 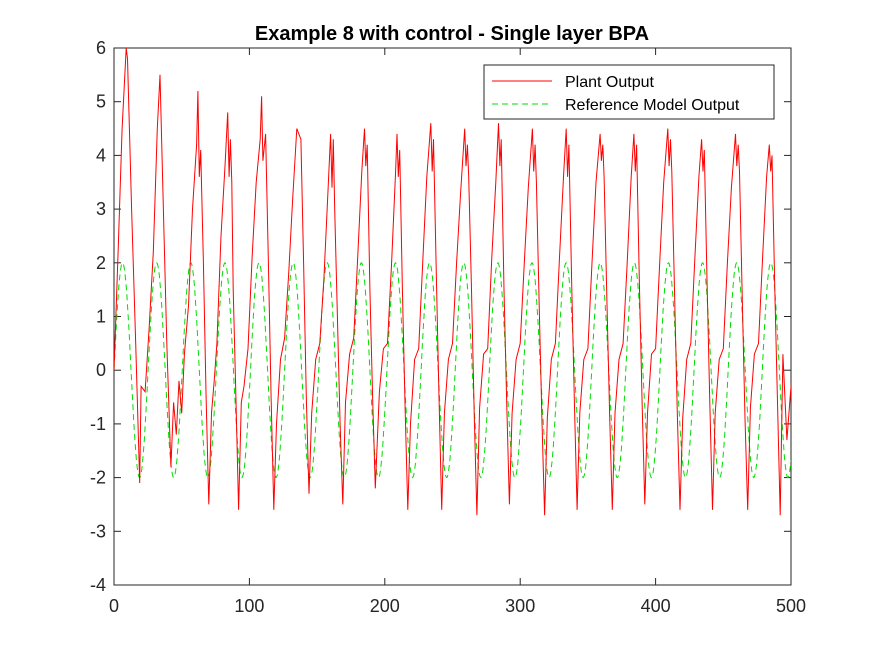 I want to click on y-tick-label: 1, so click(x=101, y=317).